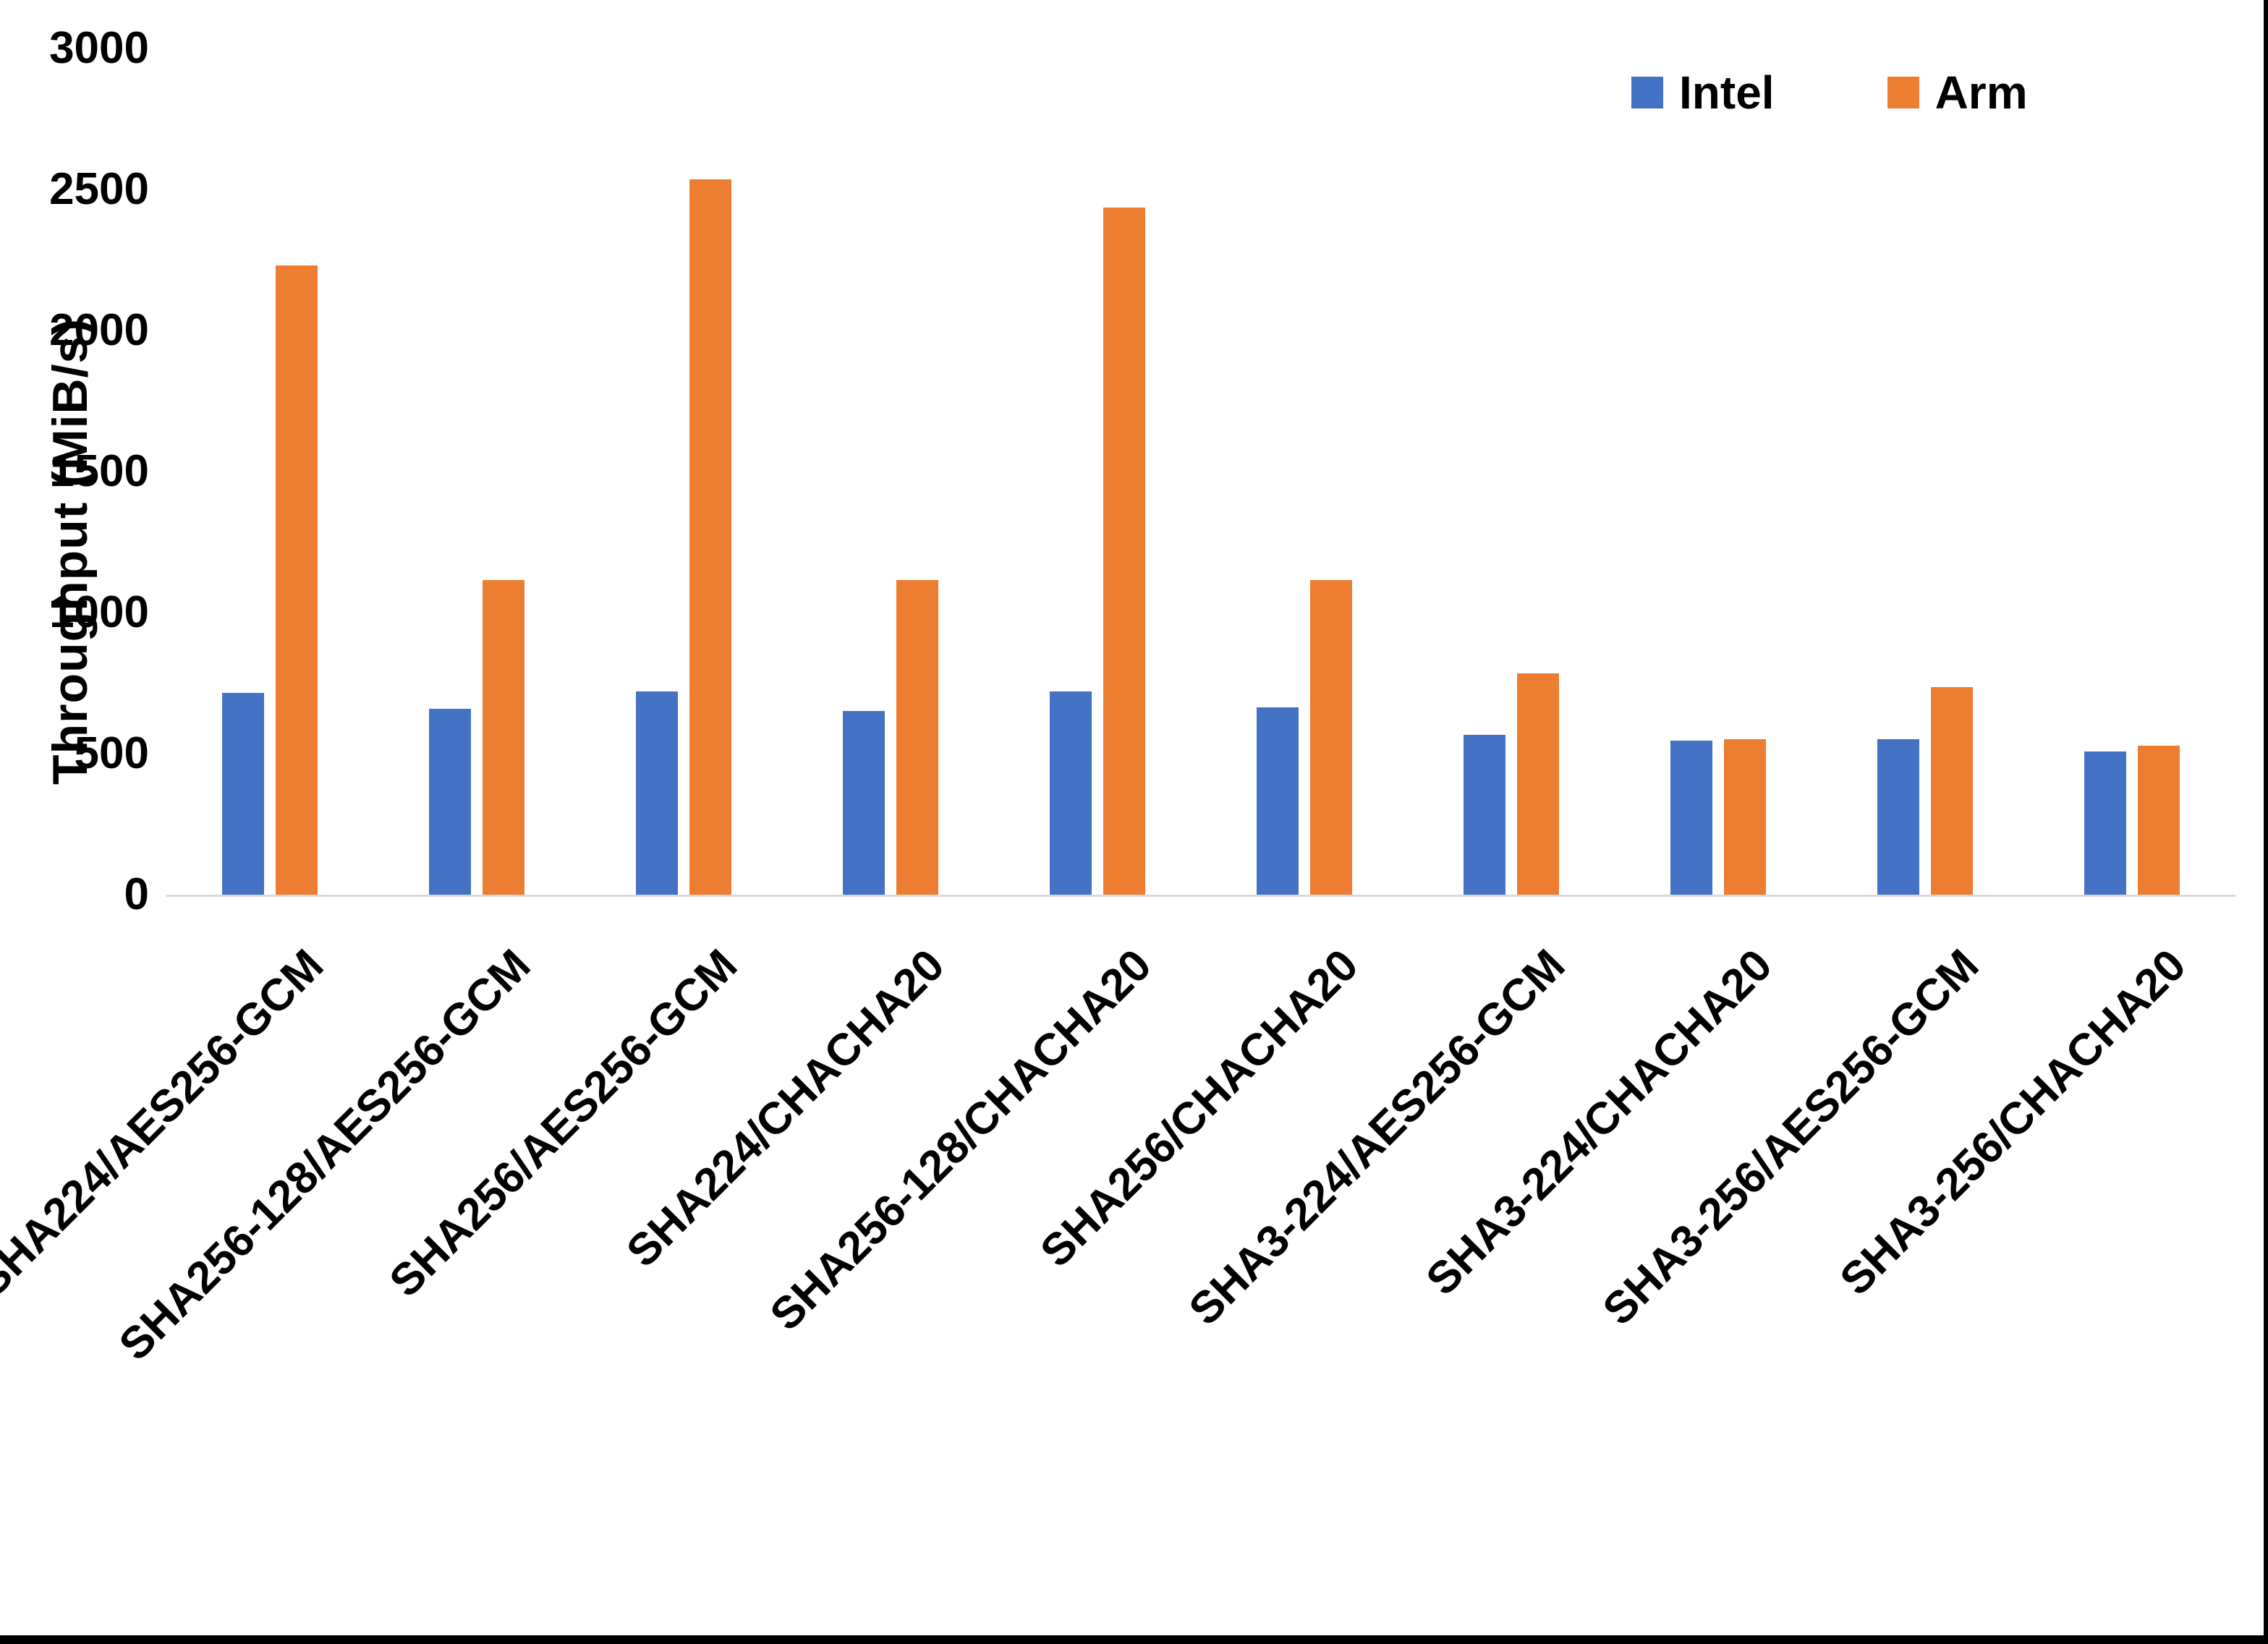 Image resolution: width=2268 pixels, height=1644 pixels. Describe the element at coordinates (1134, 1639) in the screenshot. I see `figure-border-bottom` at that location.